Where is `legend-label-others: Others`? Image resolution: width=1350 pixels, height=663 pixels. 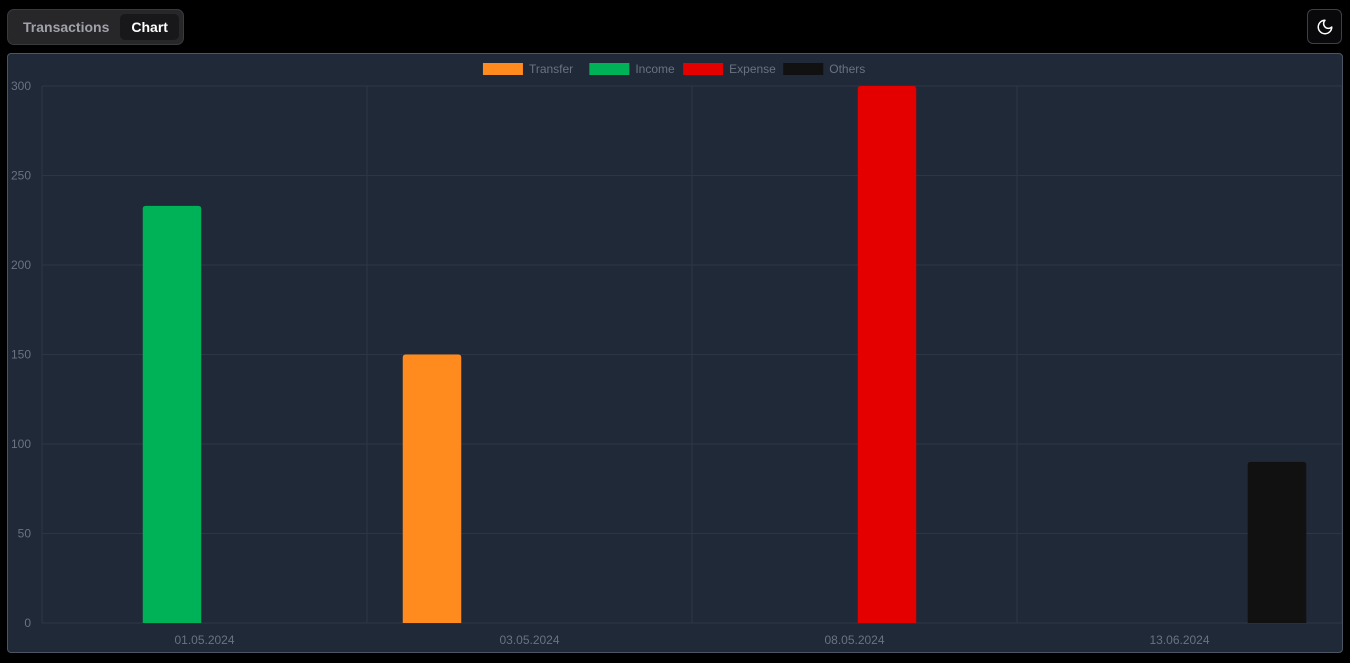
legend-label-others: Others is located at coordinates (847, 69).